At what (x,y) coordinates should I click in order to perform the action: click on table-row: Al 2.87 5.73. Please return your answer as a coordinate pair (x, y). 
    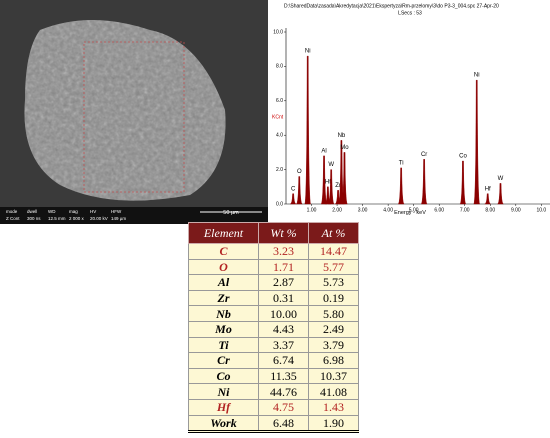
    Looking at the image, I should click on (273, 282).